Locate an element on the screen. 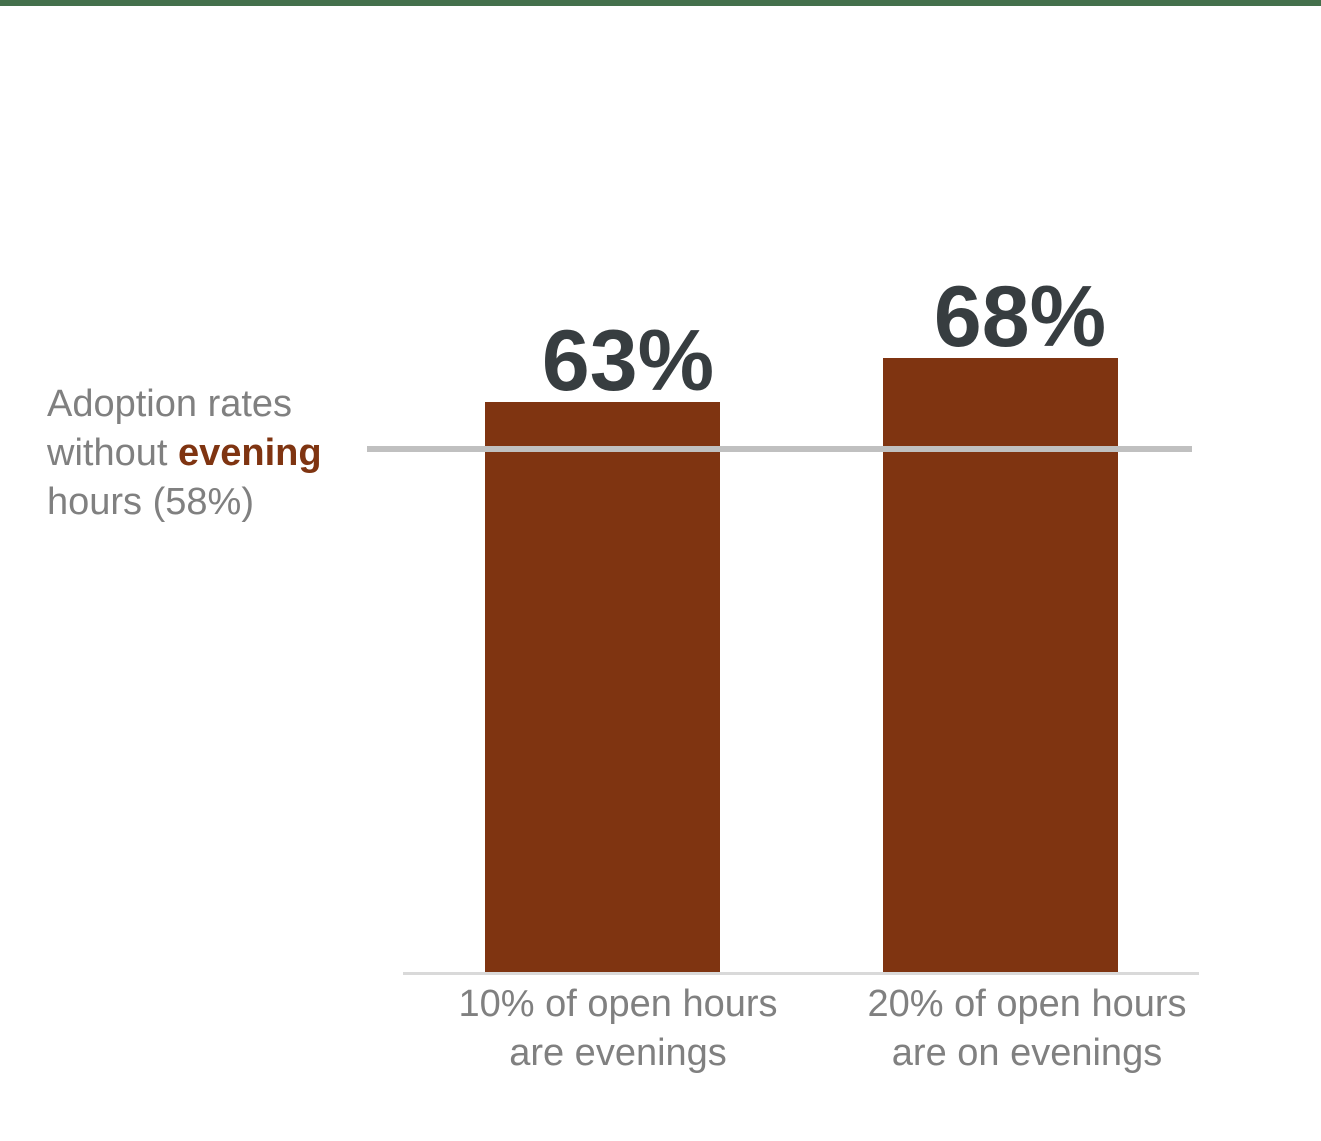 This screenshot has height=1141, width=1321. reference-label-highlight: evening is located at coordinates (249, 453).